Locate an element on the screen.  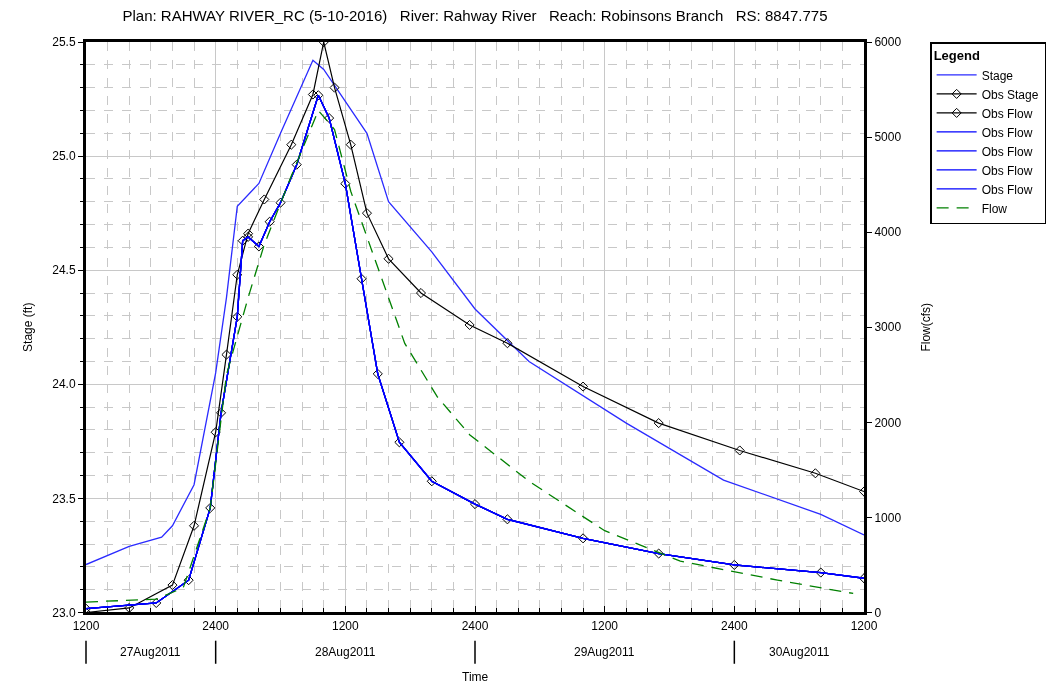
y2-tick-label: 6000 is located at coordinates (888, 42).